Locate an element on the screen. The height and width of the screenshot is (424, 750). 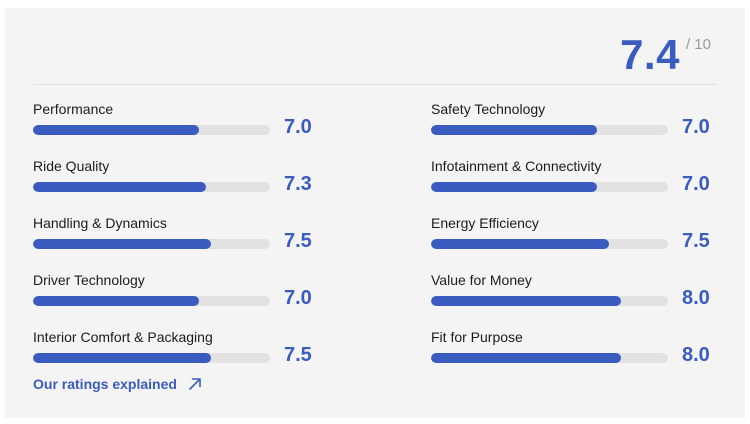
rating-handling-dynamics: Handling & Dynamics 7.5 is located at coordinates (183, 243).